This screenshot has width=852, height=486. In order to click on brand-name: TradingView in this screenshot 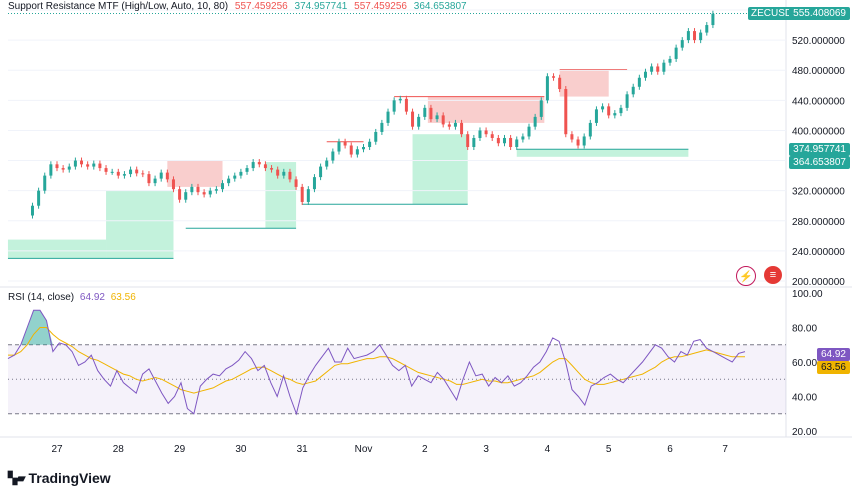, I will do `click(69, 478)`.